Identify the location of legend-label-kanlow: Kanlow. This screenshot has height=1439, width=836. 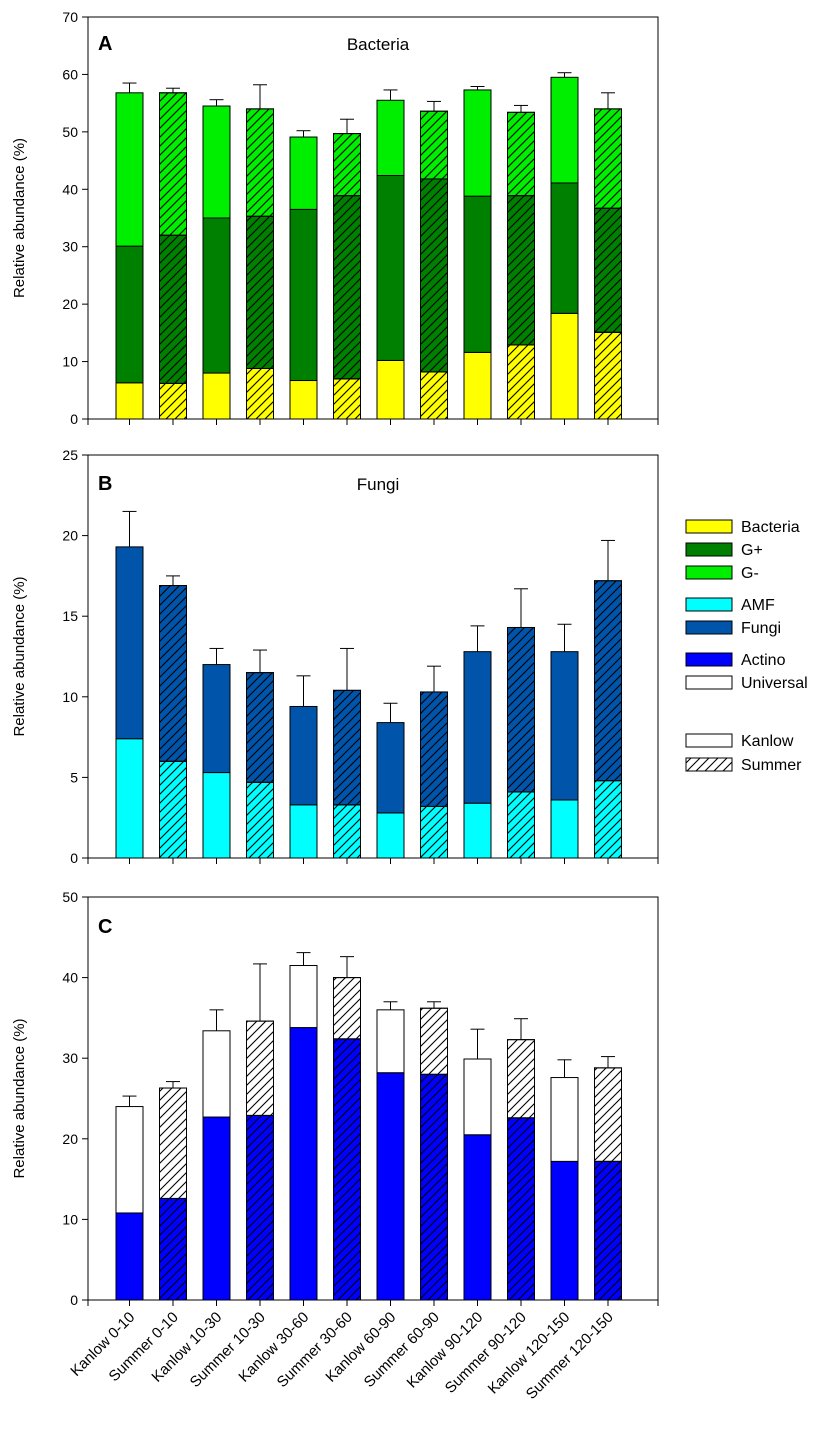
(767, 741).